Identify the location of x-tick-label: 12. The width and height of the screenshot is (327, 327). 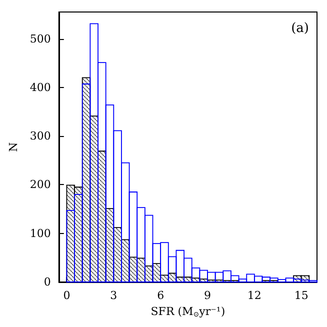
(254, 295).